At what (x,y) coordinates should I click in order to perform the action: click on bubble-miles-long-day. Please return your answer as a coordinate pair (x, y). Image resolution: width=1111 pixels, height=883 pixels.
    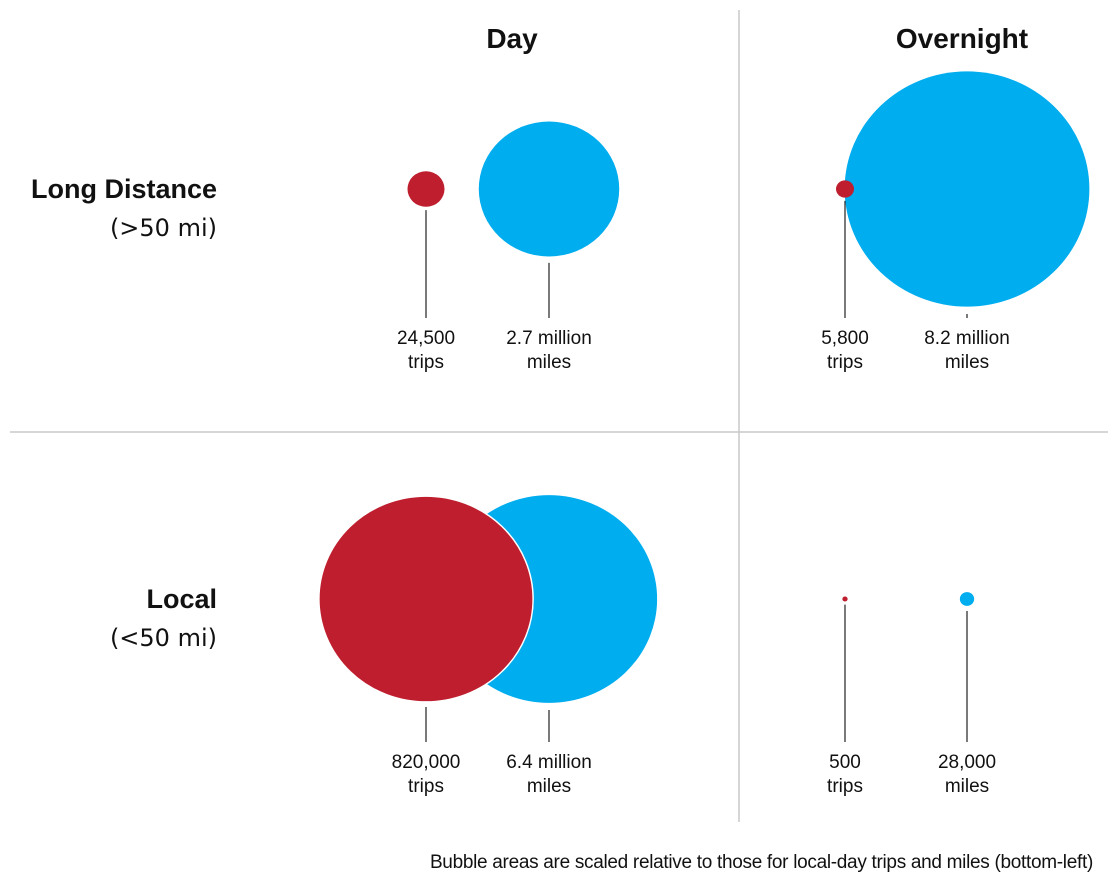
    Looking at the image, I should click on (549, 189).